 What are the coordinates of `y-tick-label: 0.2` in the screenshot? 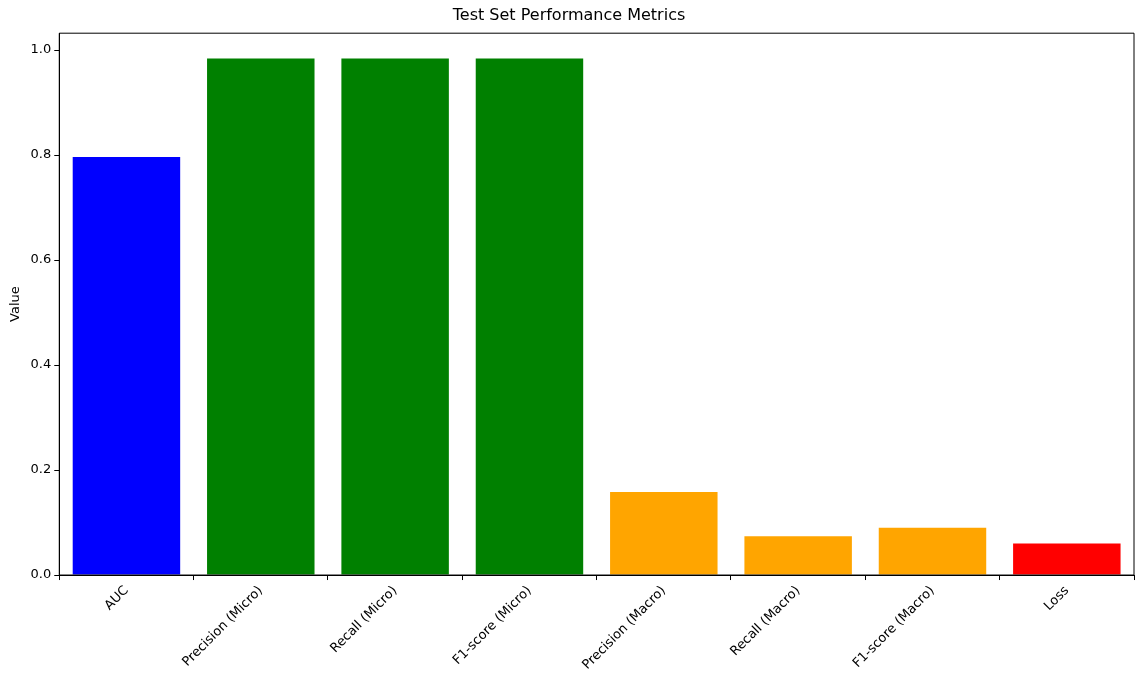 It's located at (41, 469).